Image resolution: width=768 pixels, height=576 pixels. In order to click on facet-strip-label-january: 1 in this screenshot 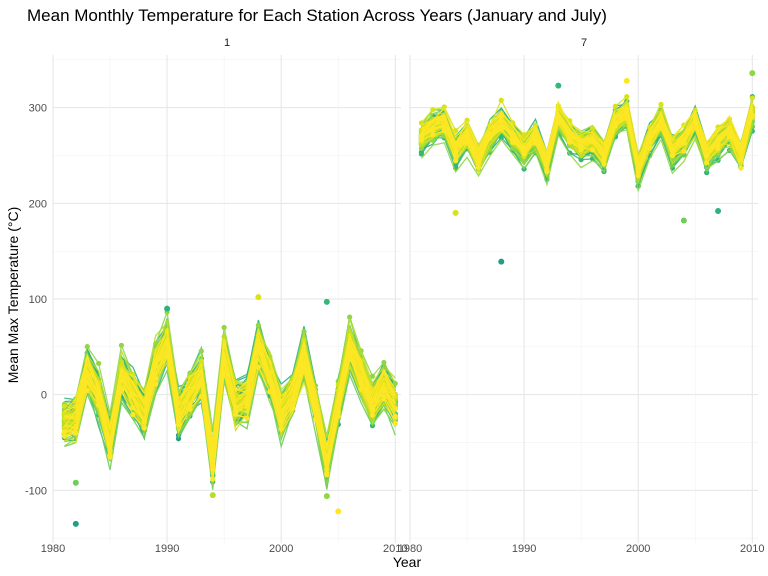, I will do `click(227, 43)`.